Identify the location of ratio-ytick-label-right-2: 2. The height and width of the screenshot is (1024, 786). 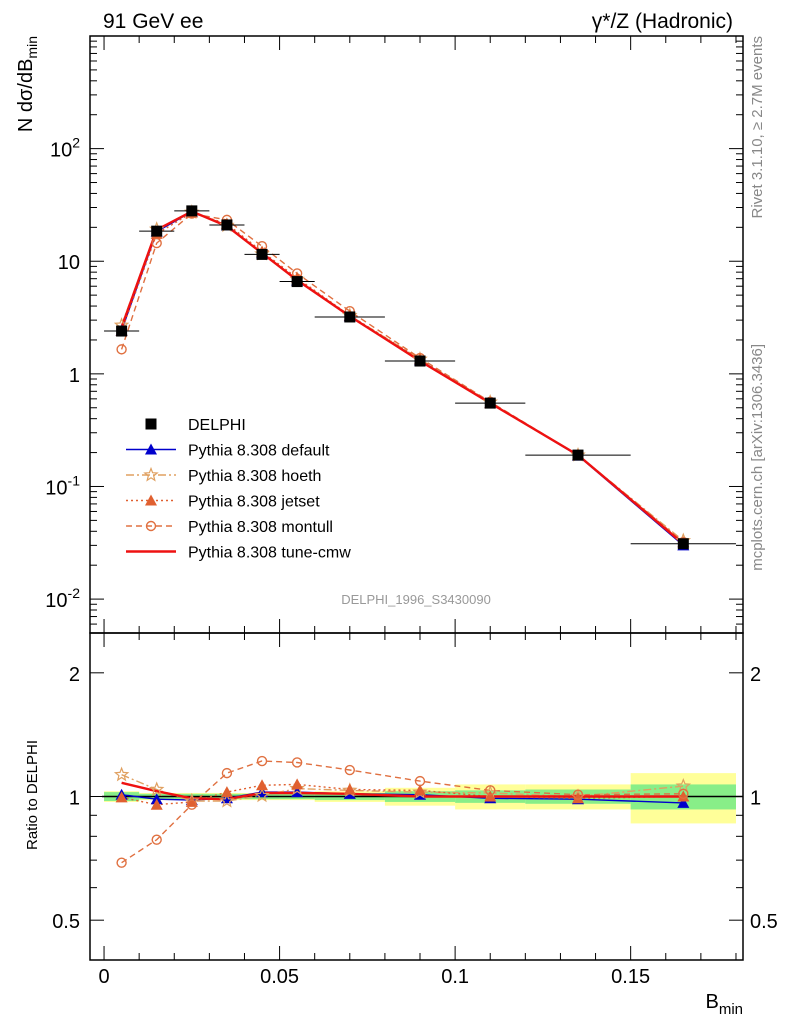
(755, 675).